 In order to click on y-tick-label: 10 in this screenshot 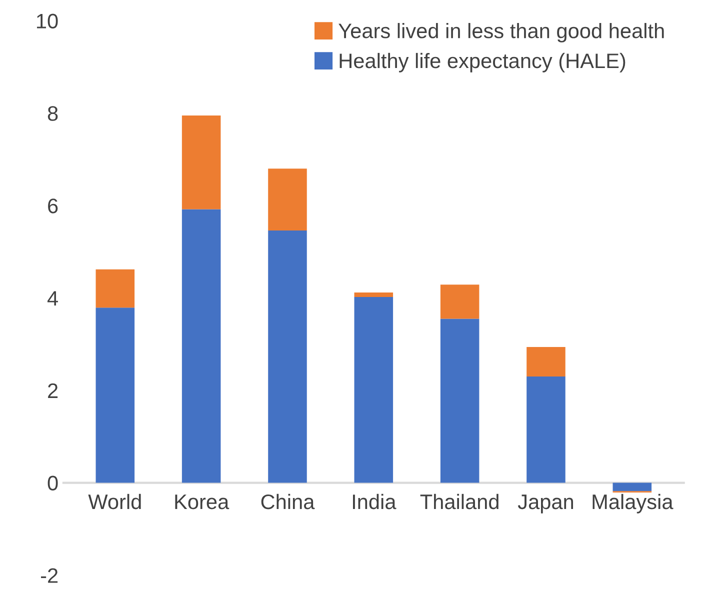, I will do `click(47, 21)`.